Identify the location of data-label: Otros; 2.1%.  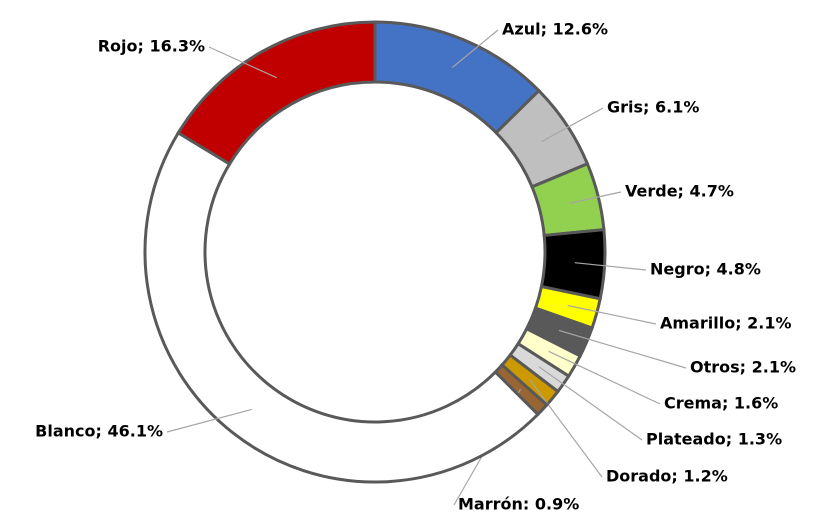
(743, 367).